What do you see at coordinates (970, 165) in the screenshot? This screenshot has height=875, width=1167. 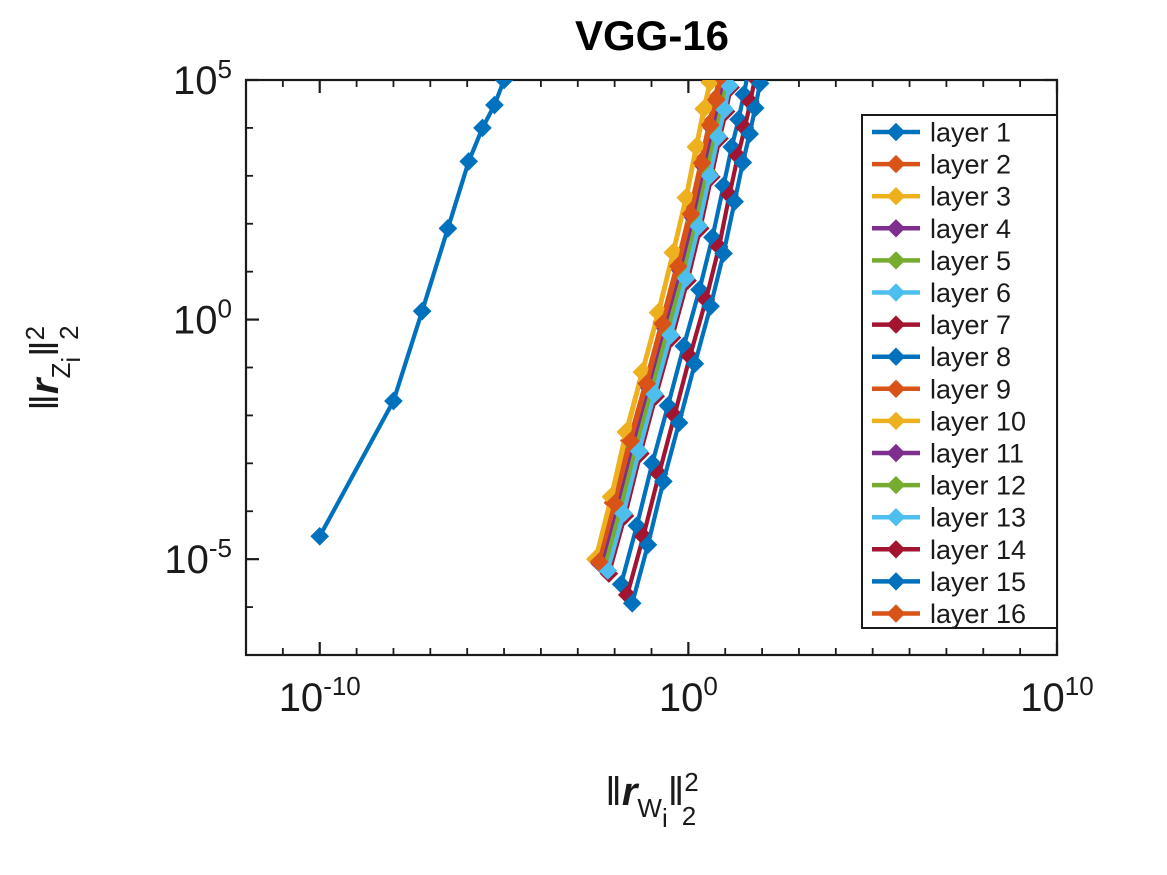 I see `legend-item-label: layer 2` at bounding box center [970, 165].